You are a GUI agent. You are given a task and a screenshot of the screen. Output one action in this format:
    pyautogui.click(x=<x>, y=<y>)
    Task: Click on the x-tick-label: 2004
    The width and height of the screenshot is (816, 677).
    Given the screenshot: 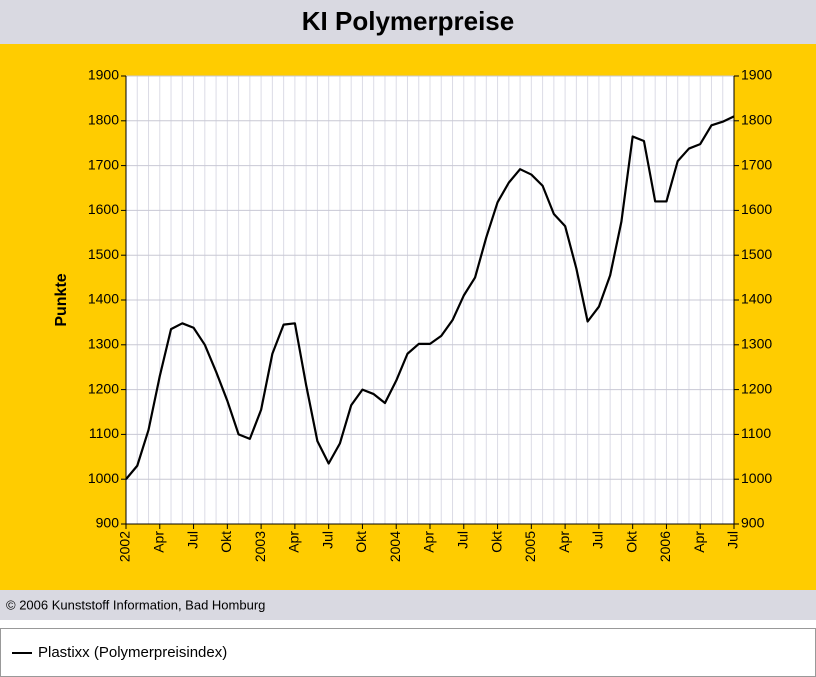 What is the action you would take?
    pyautogui.click(x=395, y=546)
    